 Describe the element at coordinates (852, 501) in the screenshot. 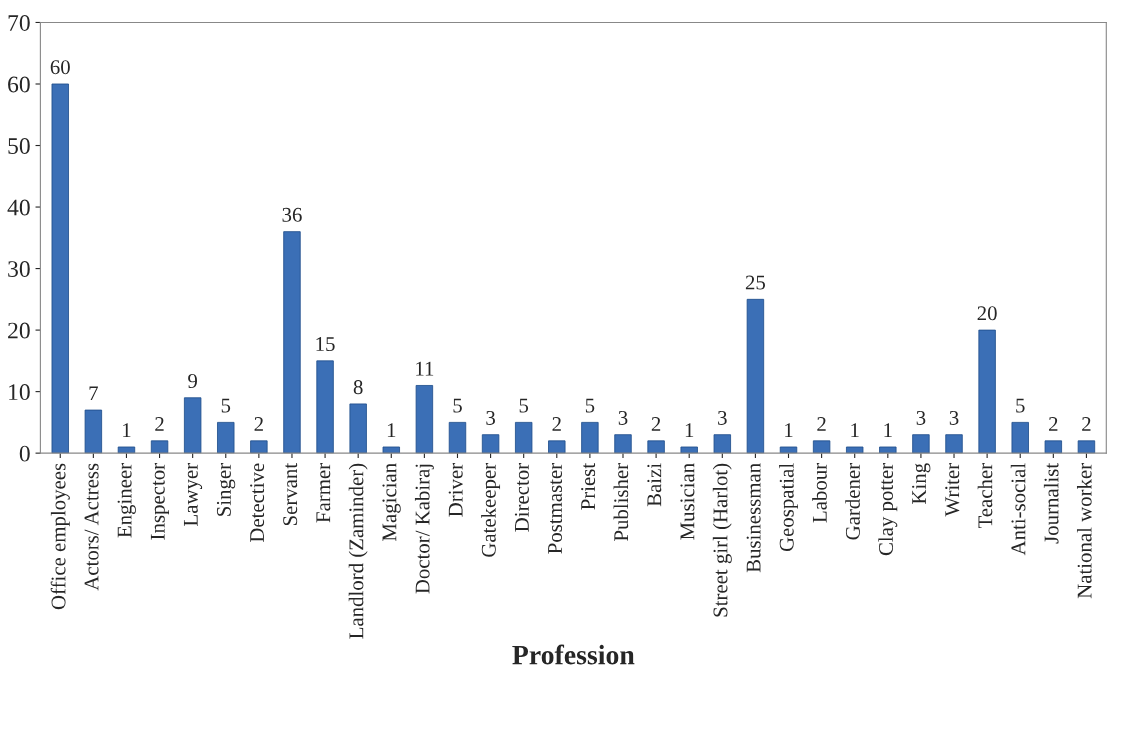

I see `x-tick-label: Gardener` at that location.